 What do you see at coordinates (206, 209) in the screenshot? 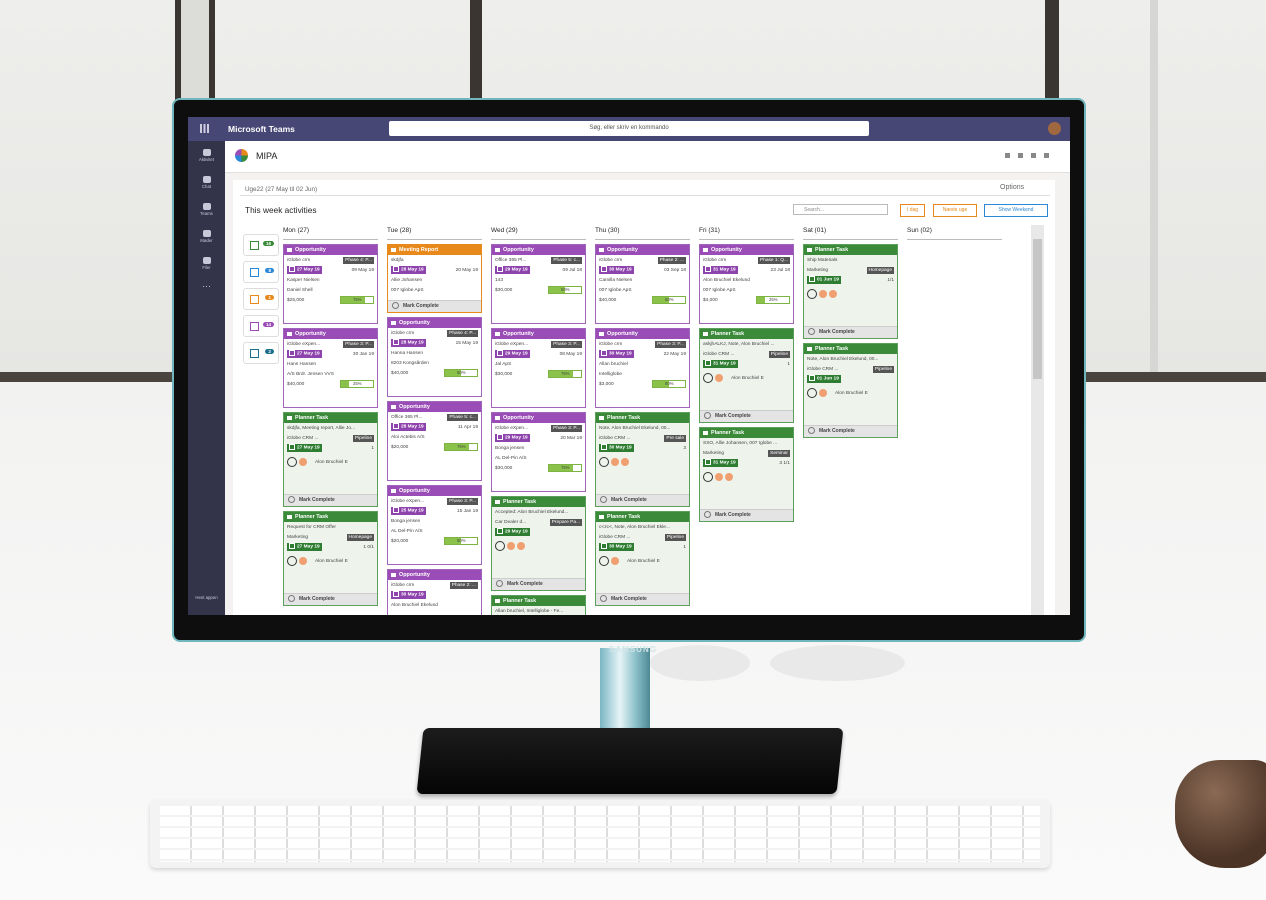
I see `rail-item: Teams` at bounding box center [206, 209].